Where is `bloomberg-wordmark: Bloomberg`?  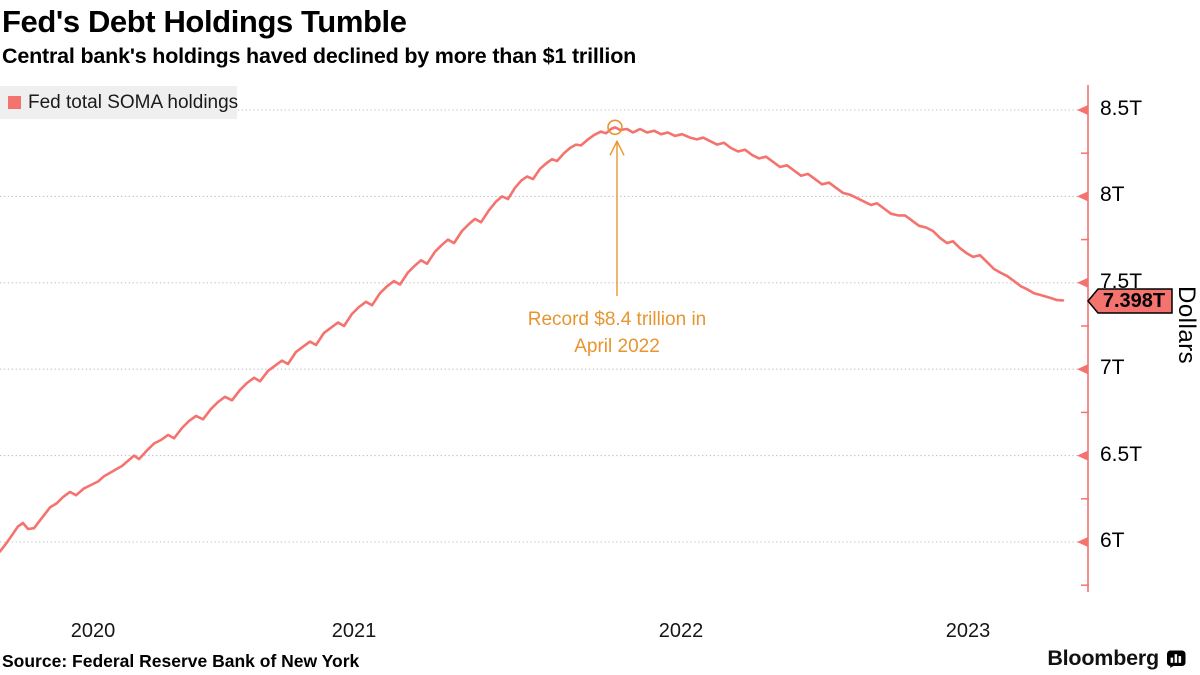 bloomberg-wordmark: Bloomberg is located at coordinates (1103, 658).